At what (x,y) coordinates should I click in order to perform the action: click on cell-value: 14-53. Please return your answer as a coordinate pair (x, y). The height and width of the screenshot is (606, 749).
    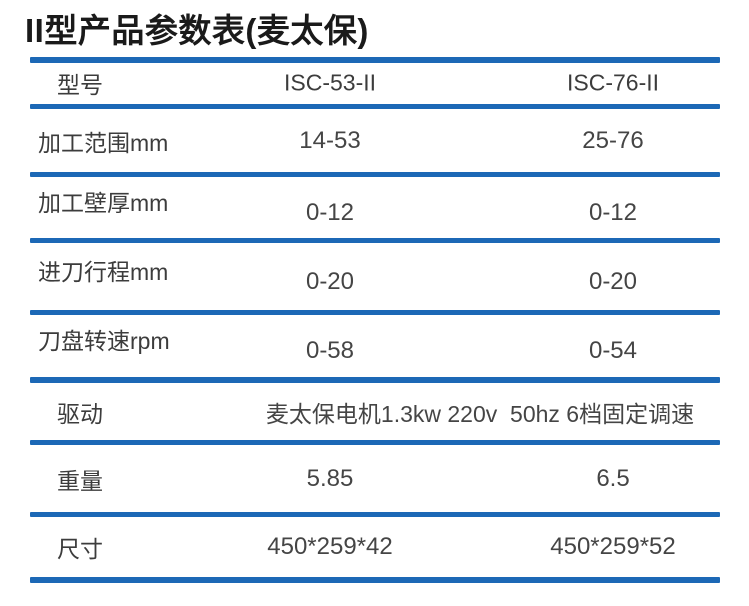
    Looking at the image, I should click on (330, 140).